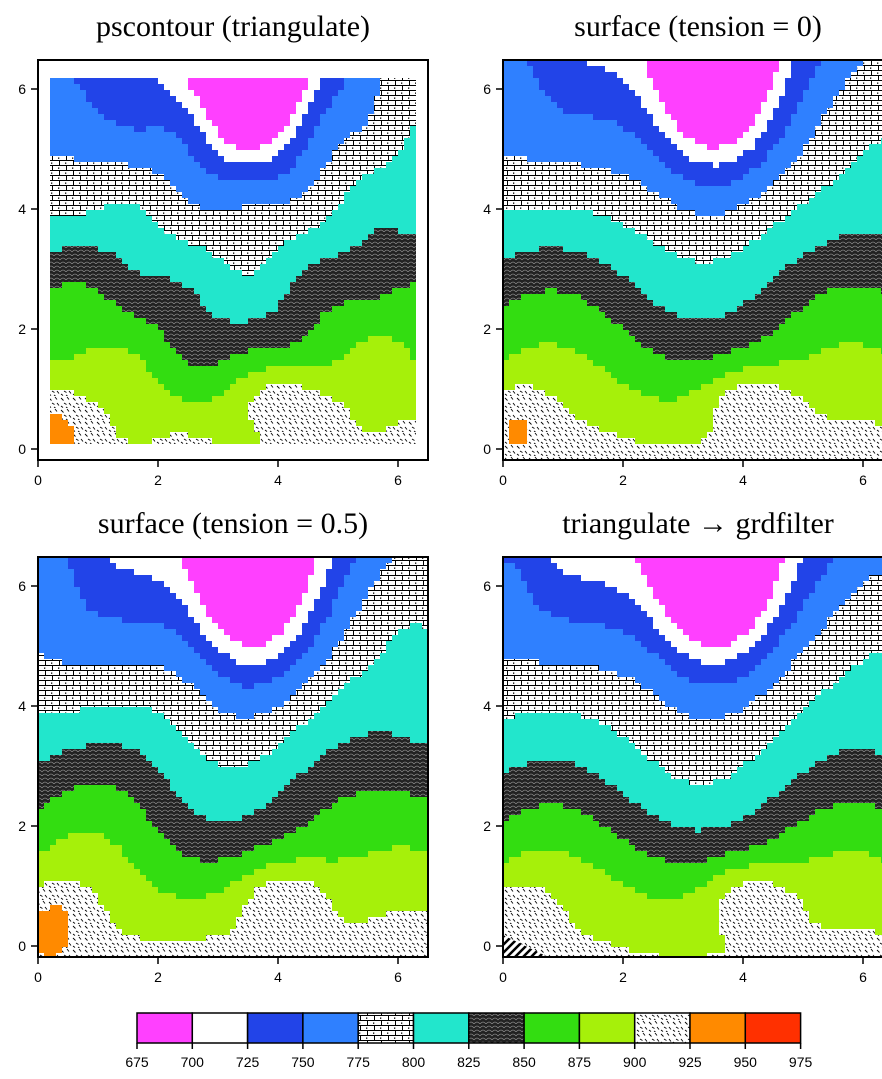 This screenshot has width=882, height=1079. I want to click on colorbar-bin, so click(165, 1028).